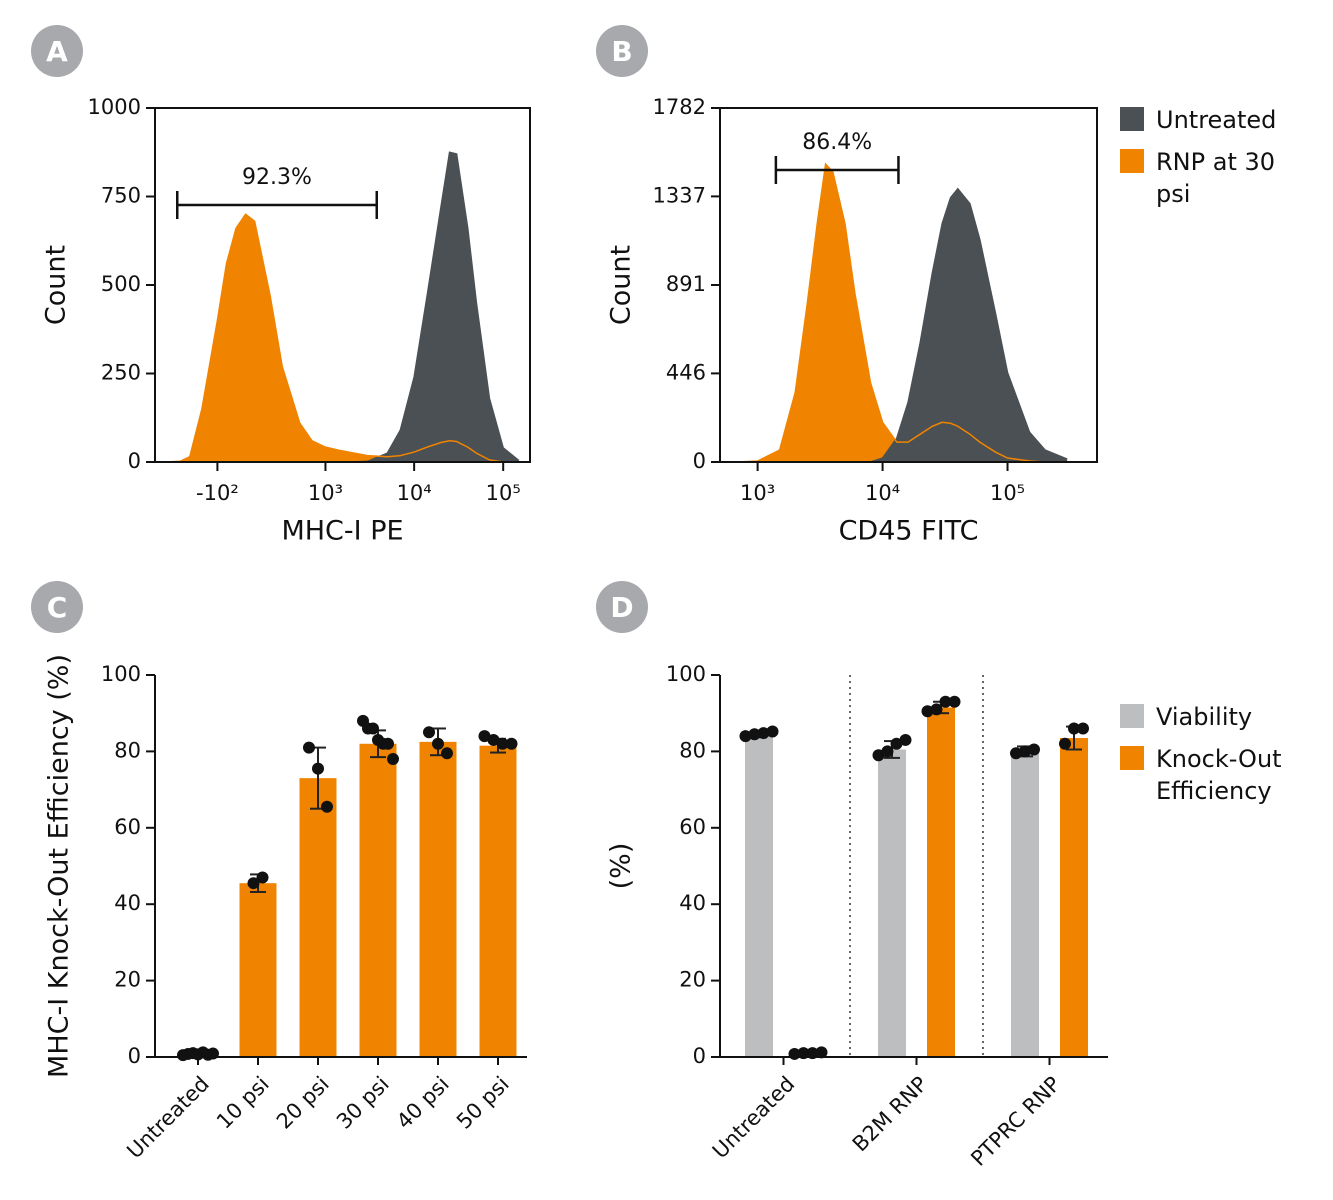 The width and height of the screenshot is (1333, 1200). I want to click on x-tick-label: 50 psi, so click(483, 1103).